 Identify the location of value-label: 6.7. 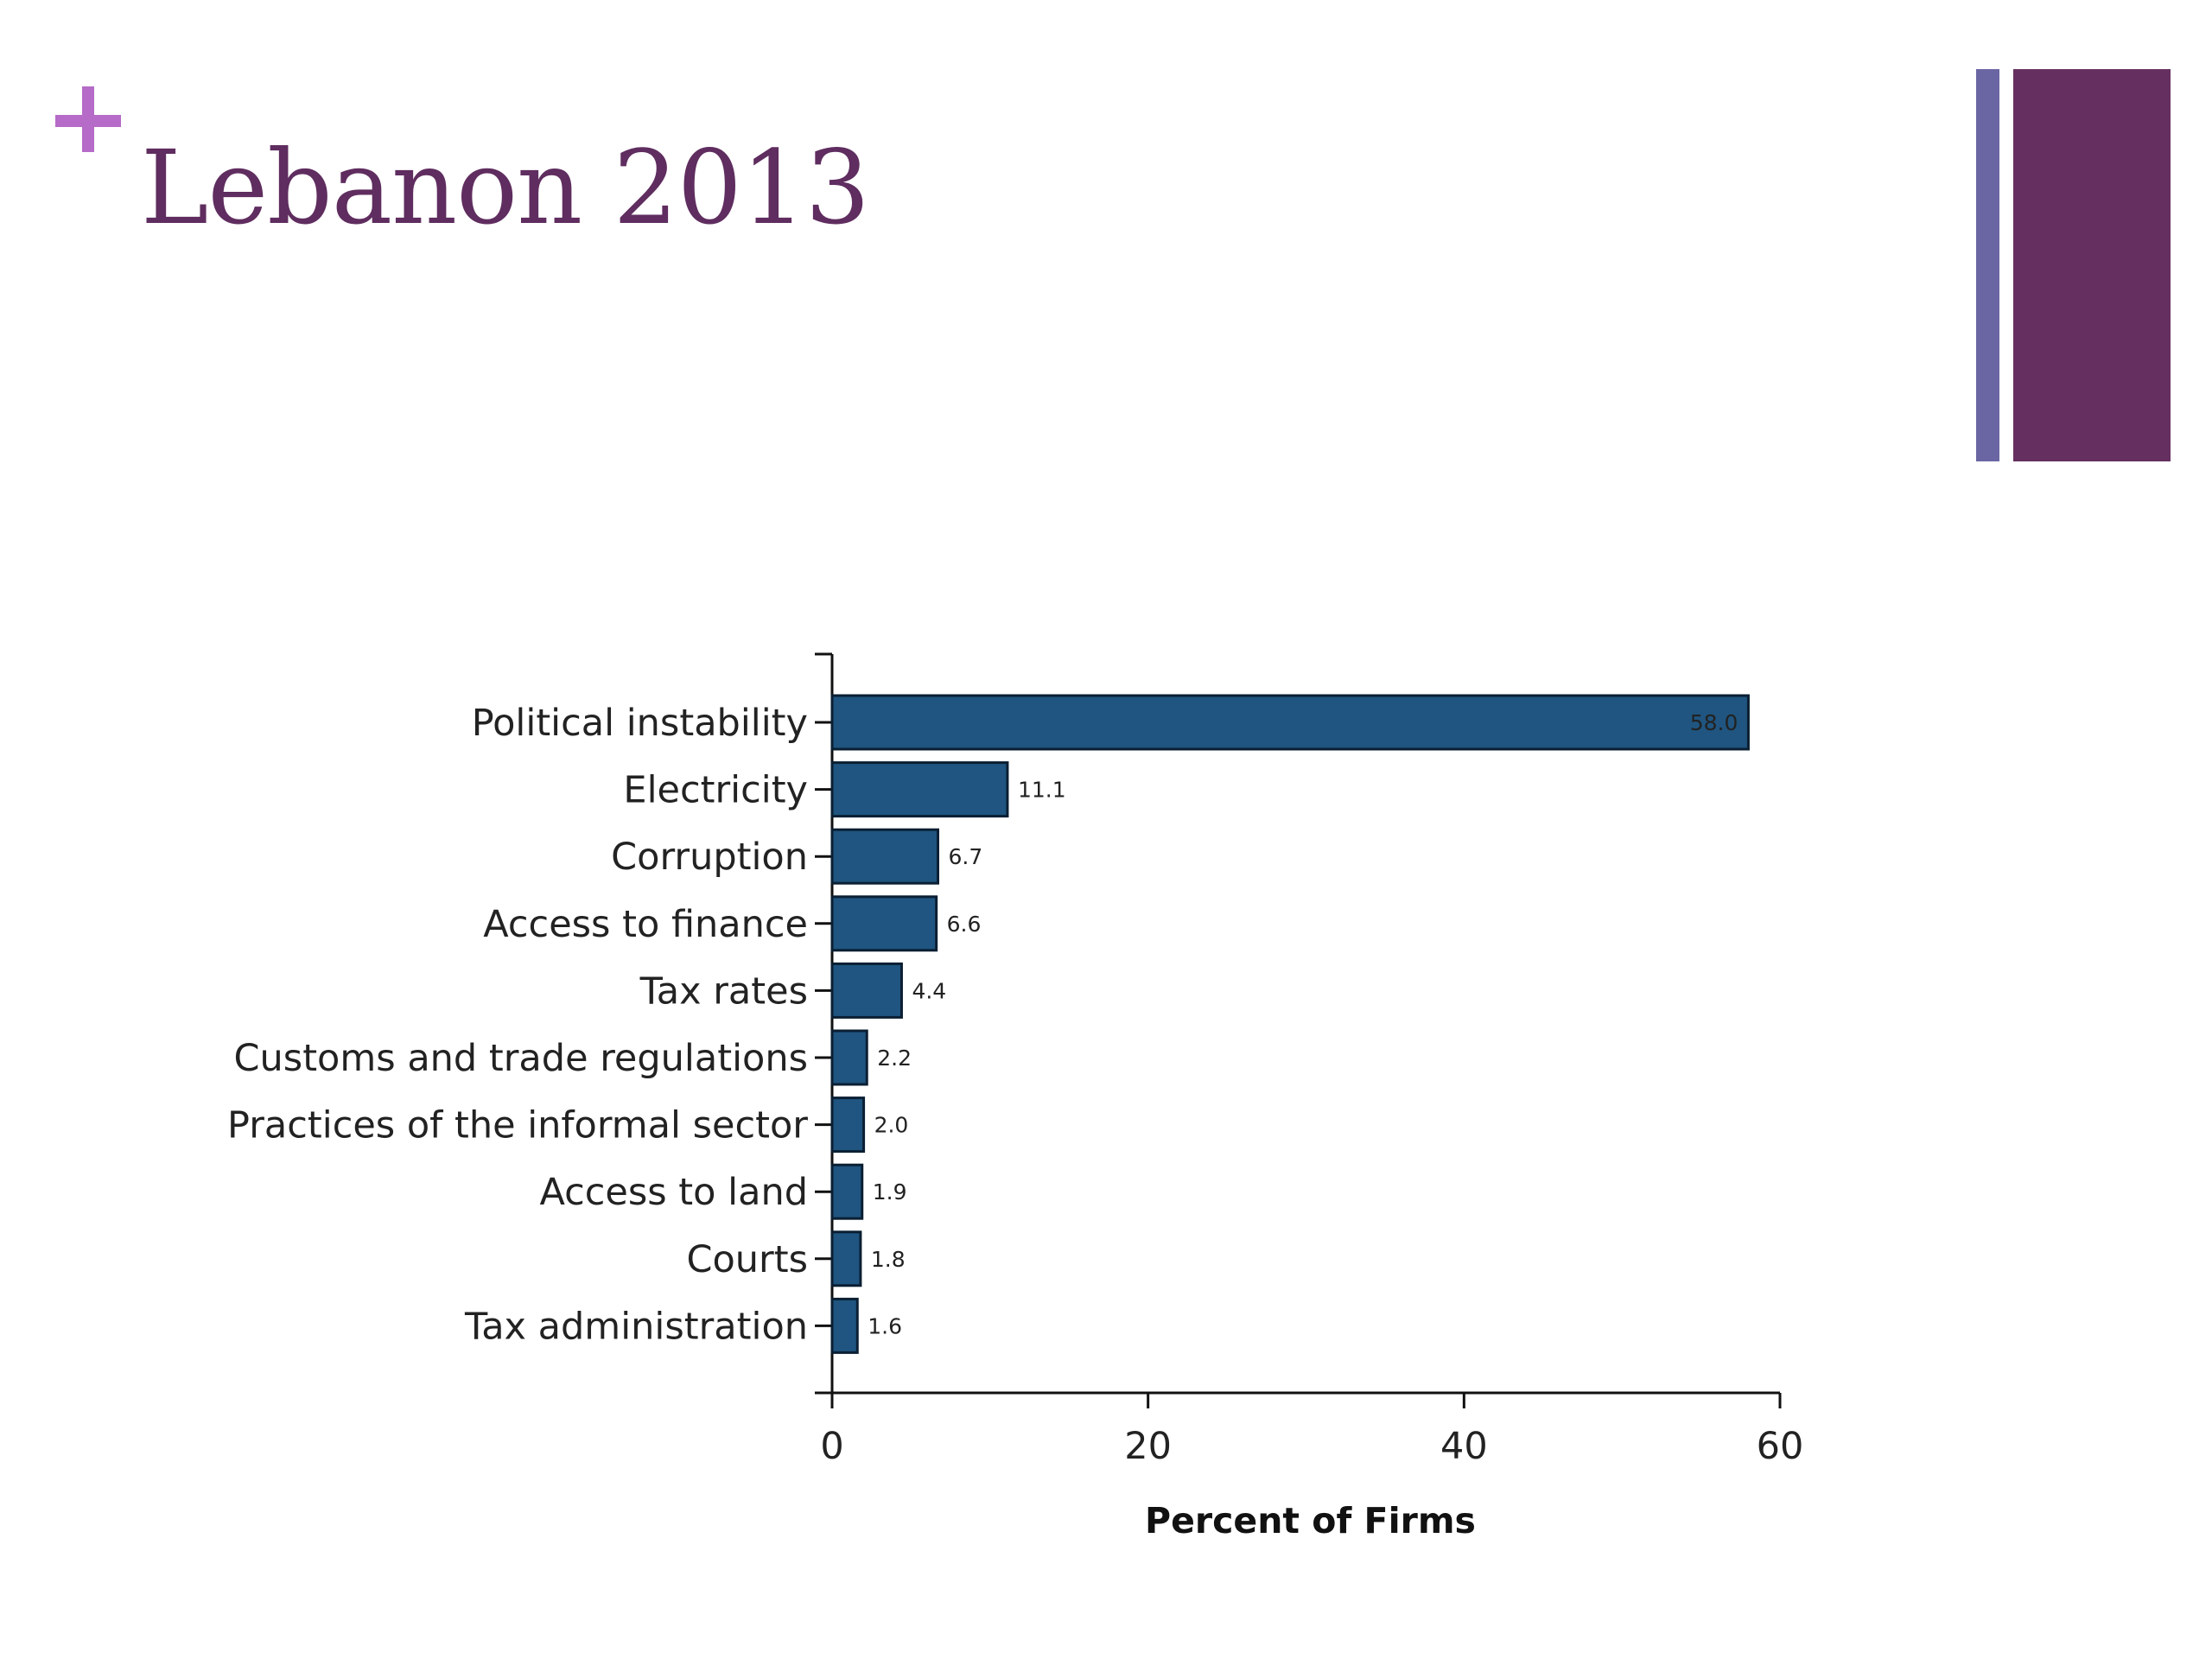
(965, 856).